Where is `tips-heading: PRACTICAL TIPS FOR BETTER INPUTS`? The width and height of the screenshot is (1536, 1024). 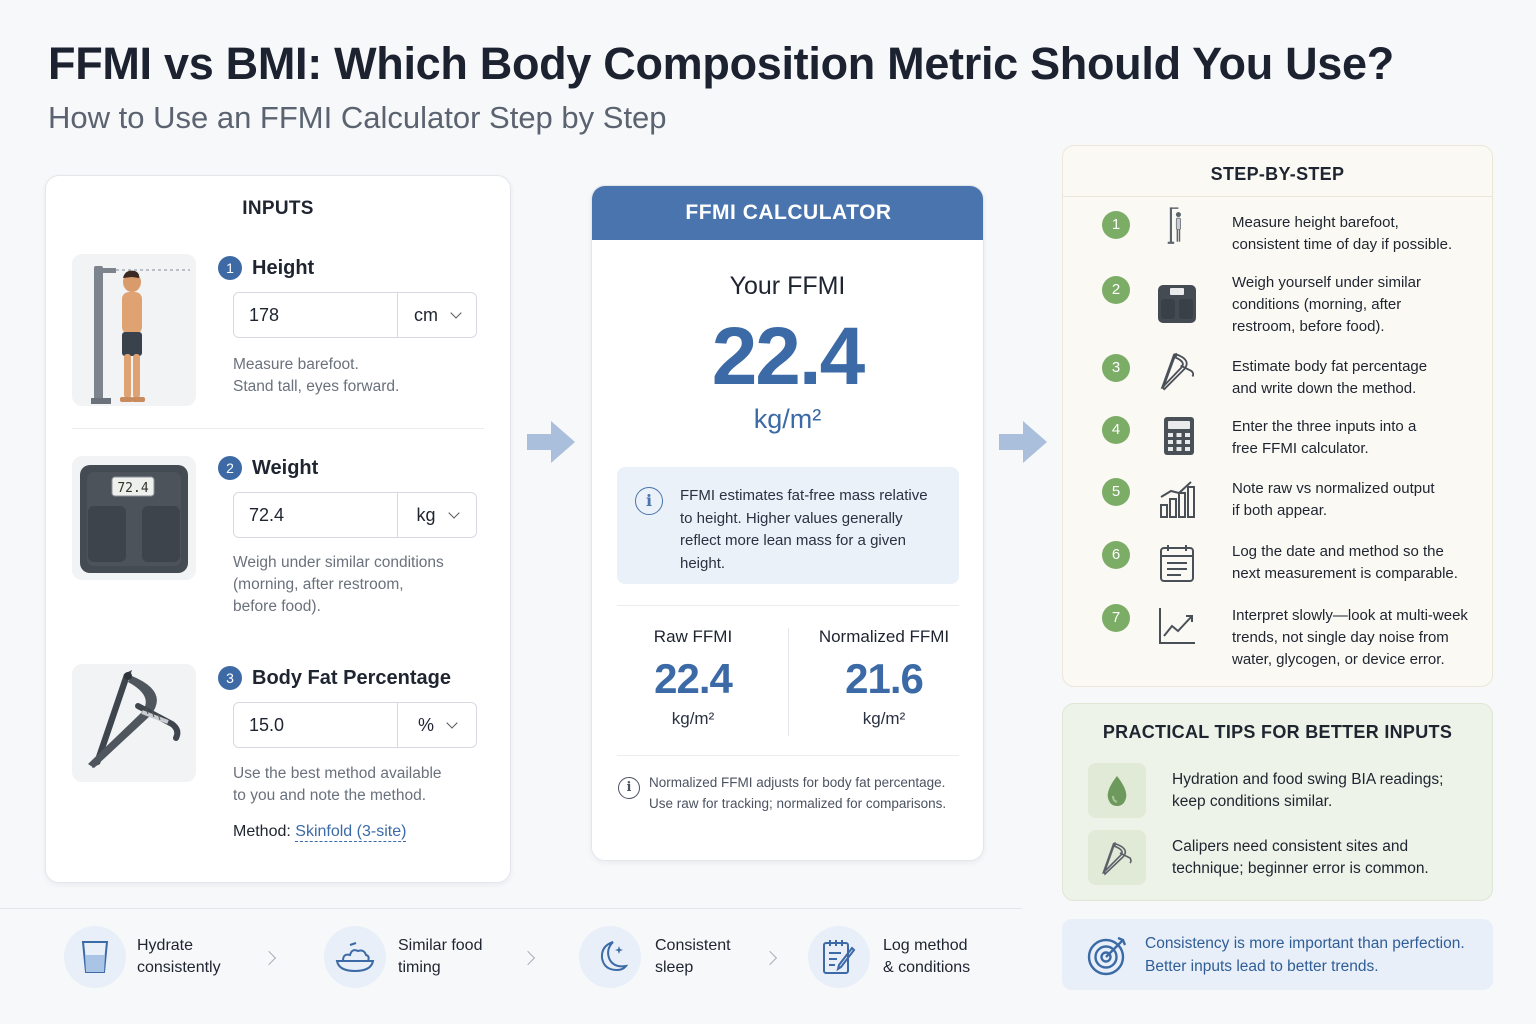 tips-heading: PRACTICAL TIPS FOR BETTER INPUTS is located at coordinates (1277, 732).